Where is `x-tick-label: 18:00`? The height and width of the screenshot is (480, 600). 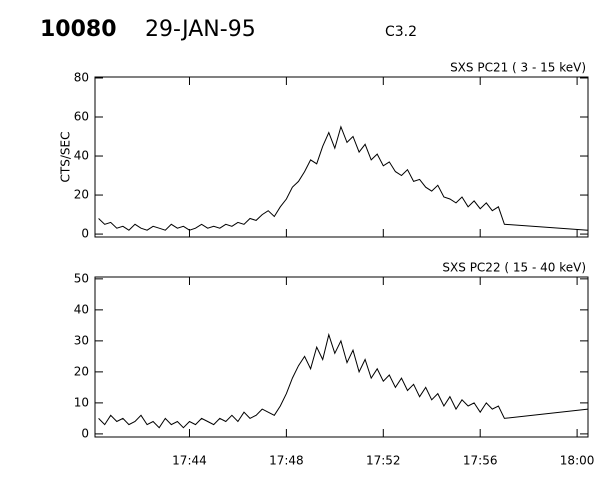 x-tick-label: 18:00 is located at coordinates (577, 461).